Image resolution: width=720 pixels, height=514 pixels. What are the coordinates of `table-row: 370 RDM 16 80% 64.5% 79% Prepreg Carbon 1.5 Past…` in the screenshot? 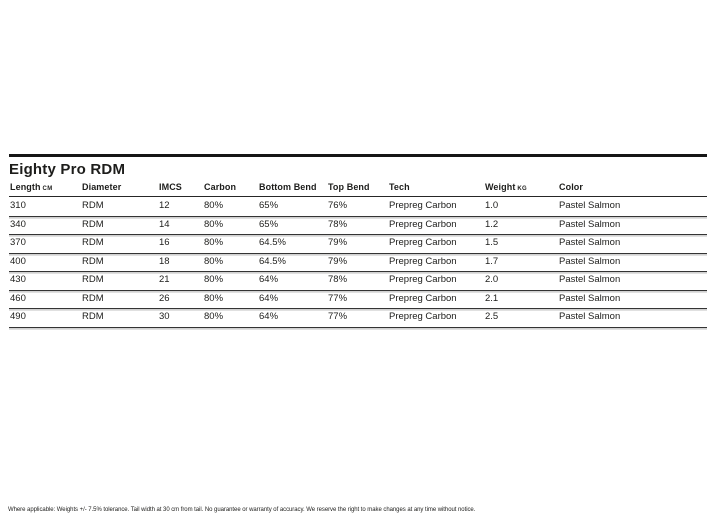 It's located at (358, 243).